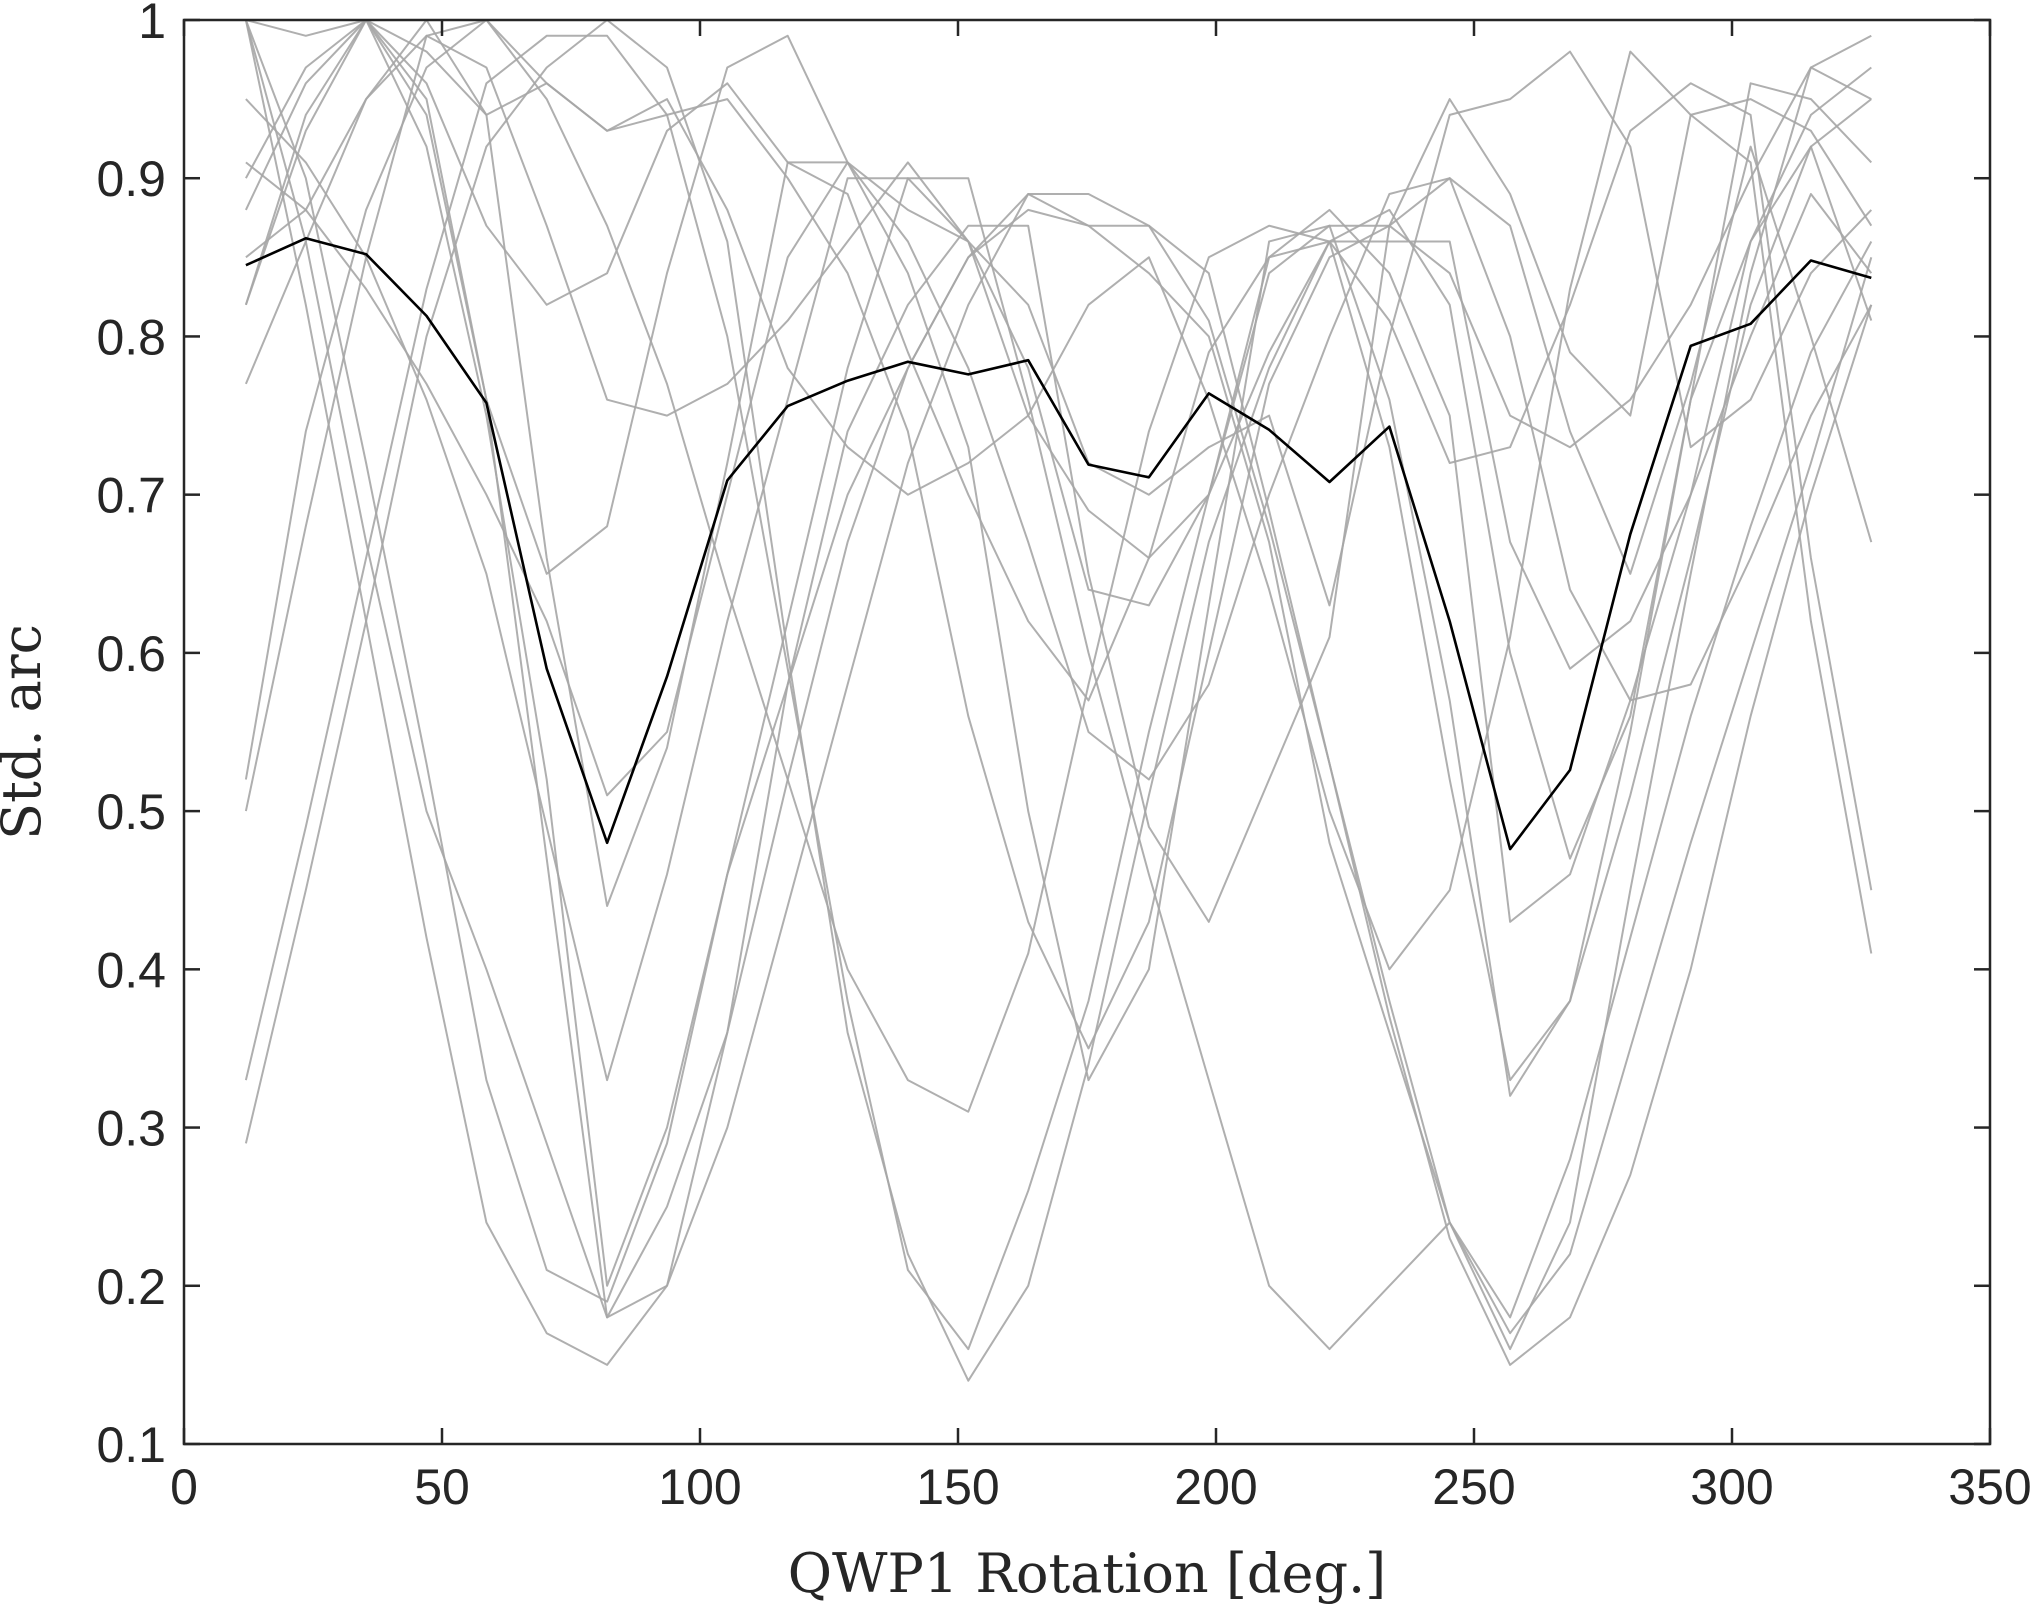  Describe the element at coordinates (131, 179) in the screenshot. I see `y-tick-label: 0.9` at that location.